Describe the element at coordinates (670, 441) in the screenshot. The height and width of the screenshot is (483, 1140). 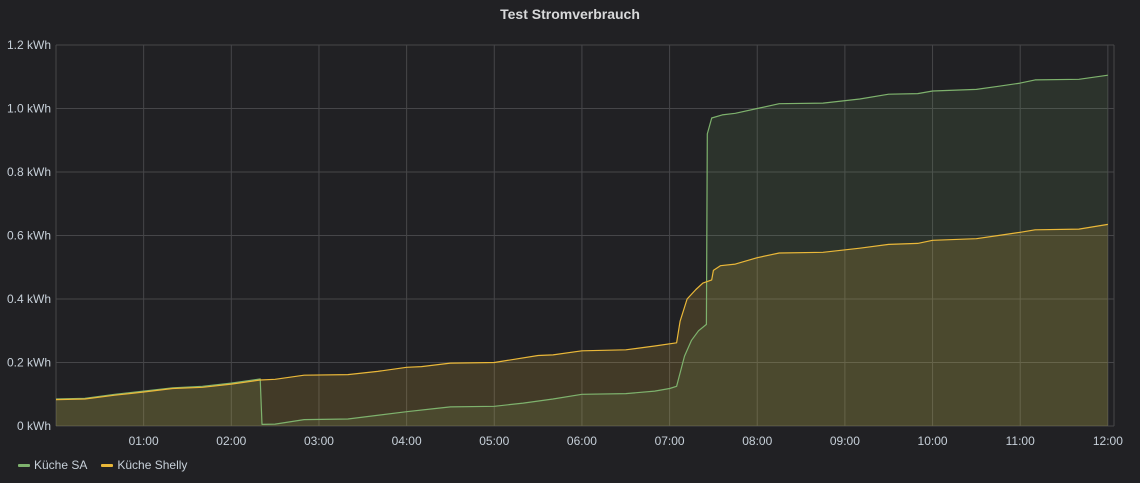
I see `x-tick-label: 07:00` at that location.